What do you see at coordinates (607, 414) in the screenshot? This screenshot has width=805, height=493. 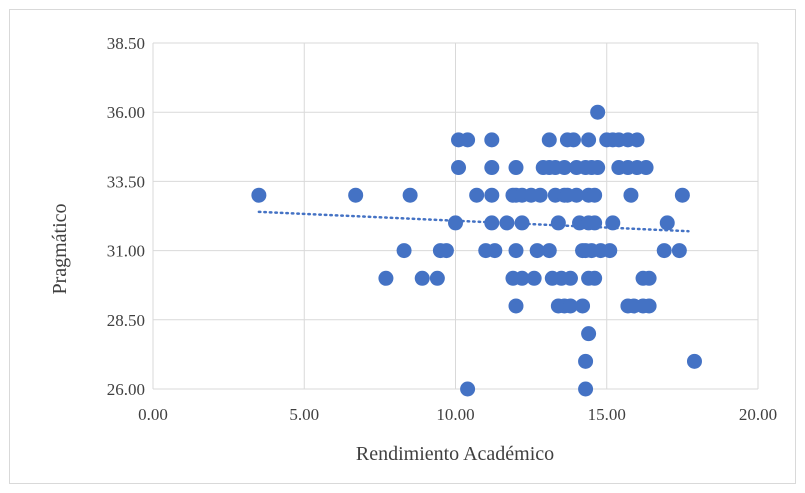 I see `x-tick-label: 15.00` at bounding box center [607, 414].